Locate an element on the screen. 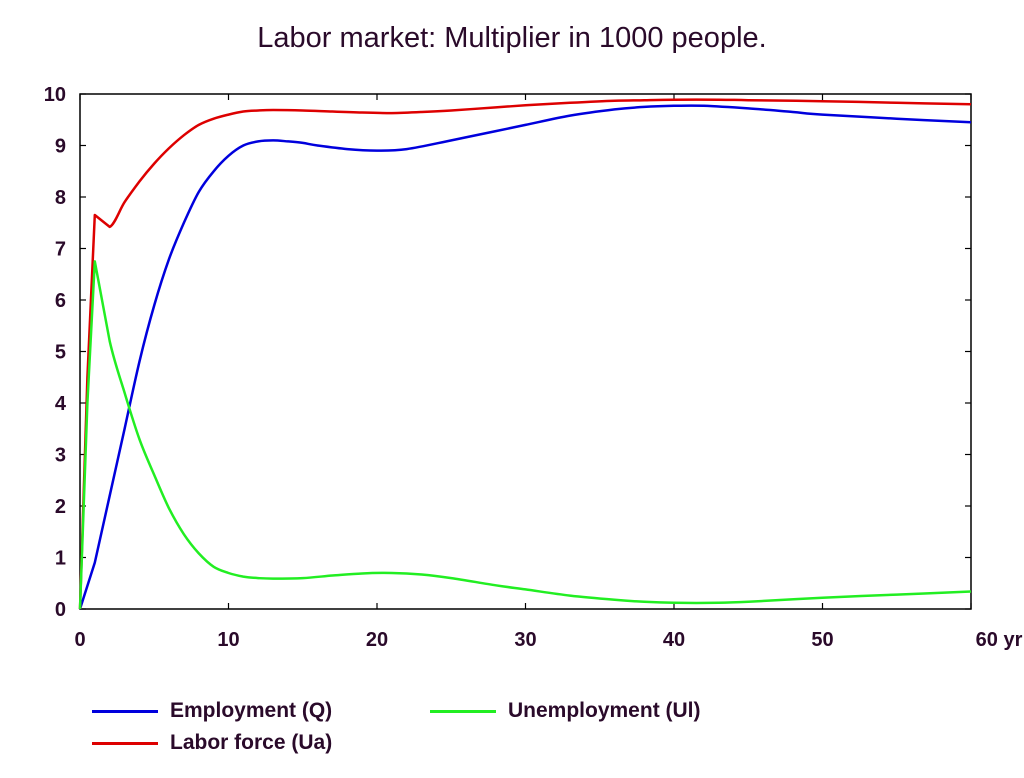 The width and height of the screenshot is (1024, 778). legend-item-employment: Employment (Q) is located at coordinates (212, 711).